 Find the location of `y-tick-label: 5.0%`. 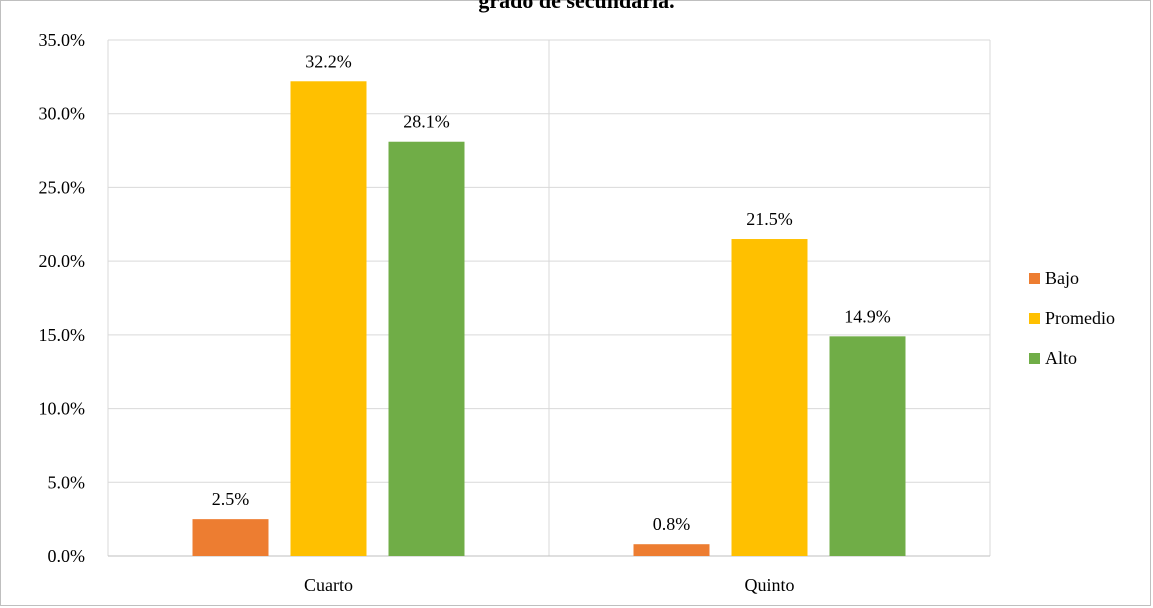

y-tick-label: 5.0% is located at coordinates (67, 482).